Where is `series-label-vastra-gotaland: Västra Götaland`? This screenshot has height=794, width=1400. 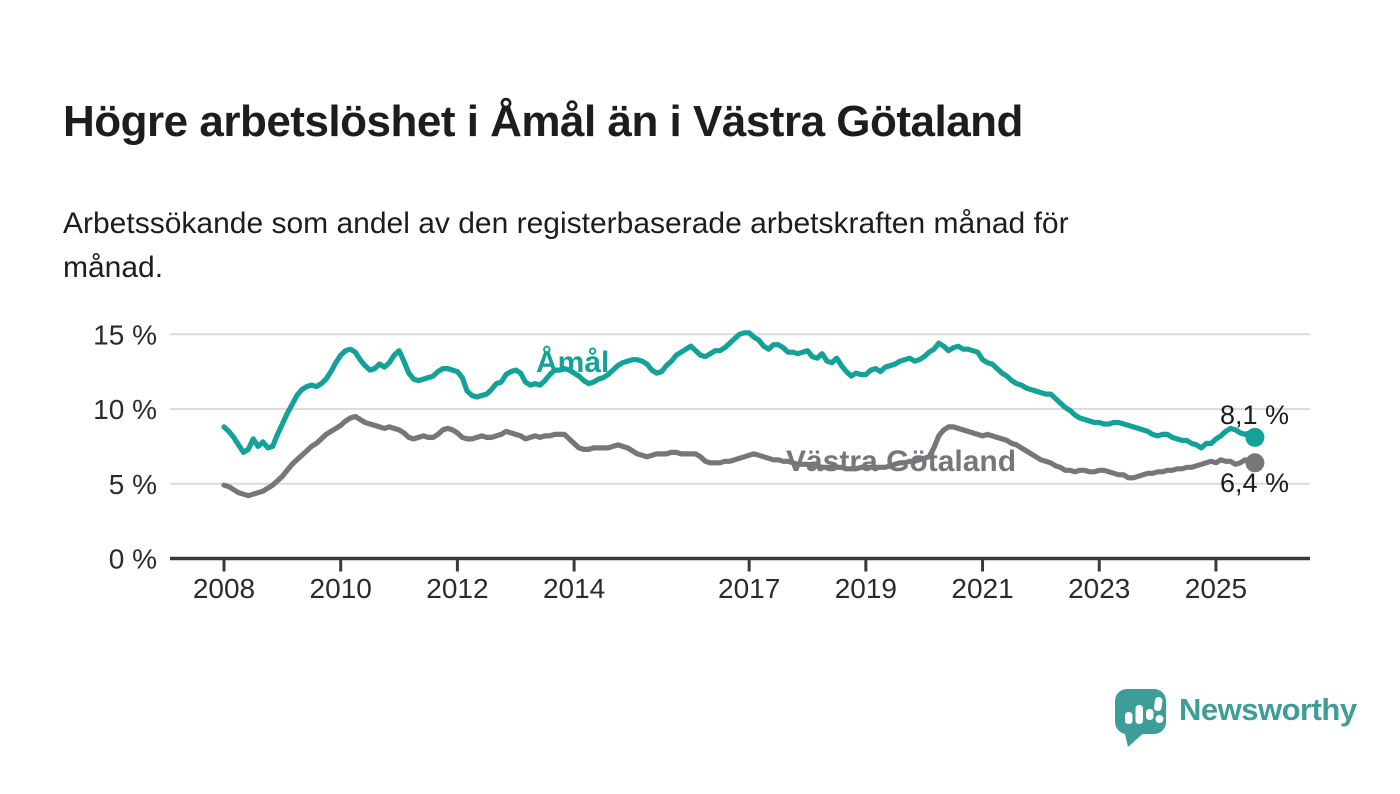 series-label-vastra-gotaland: Västra Götaland is located at coordinates (901, 461).